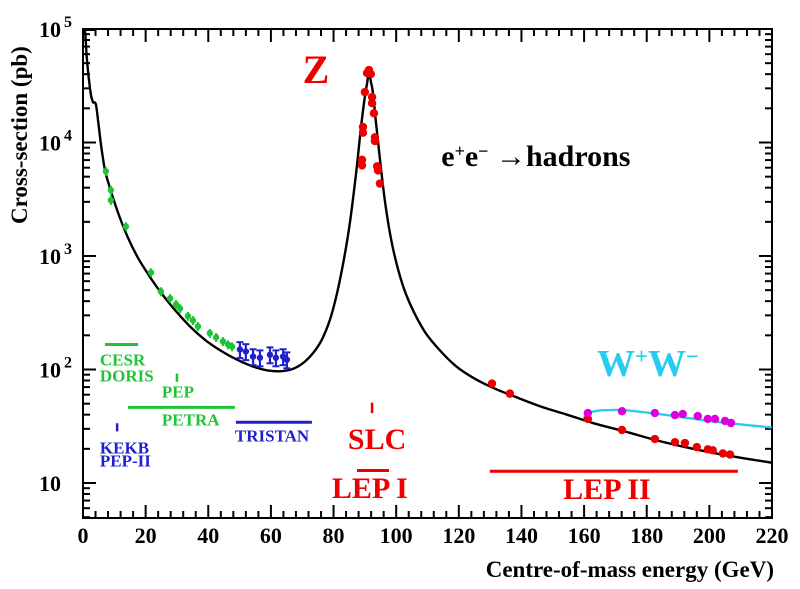 The image size is (800, 589). I want to click on svg-text: 0, so click(83, 535).